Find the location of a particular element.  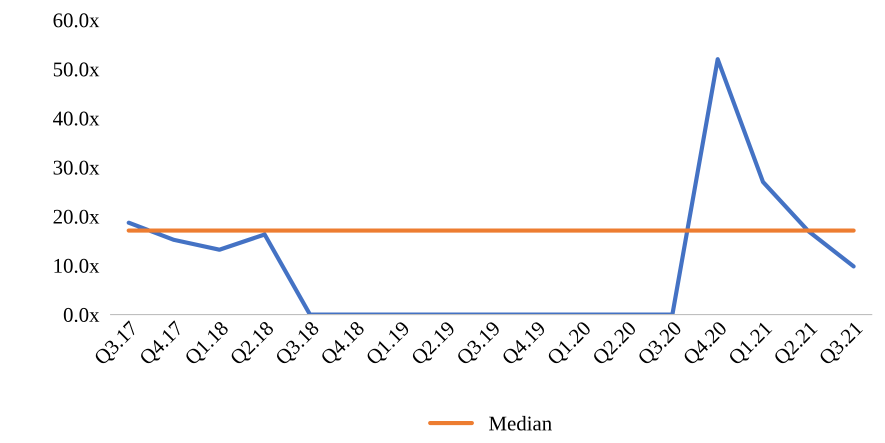

y-tick-label: 50.0x is located at coordinates (77, 69).